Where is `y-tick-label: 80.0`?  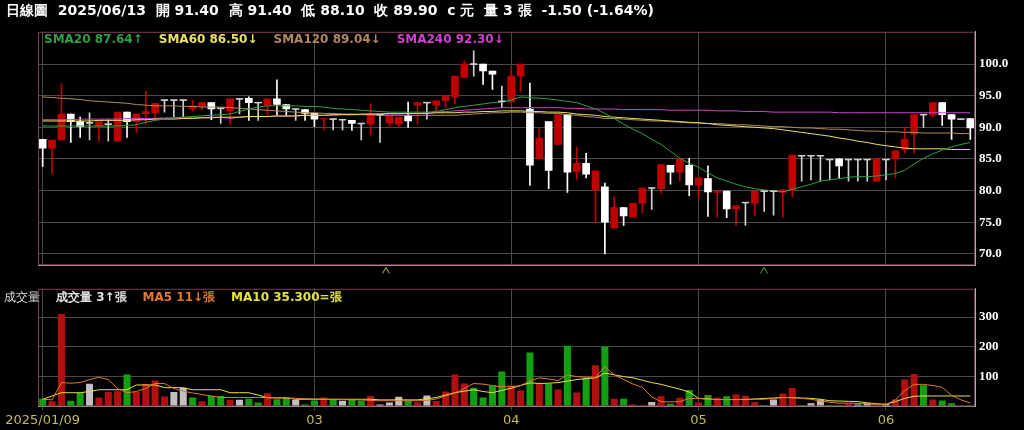 y-tick-label: 80.0 is located at coordinates (990, 189).